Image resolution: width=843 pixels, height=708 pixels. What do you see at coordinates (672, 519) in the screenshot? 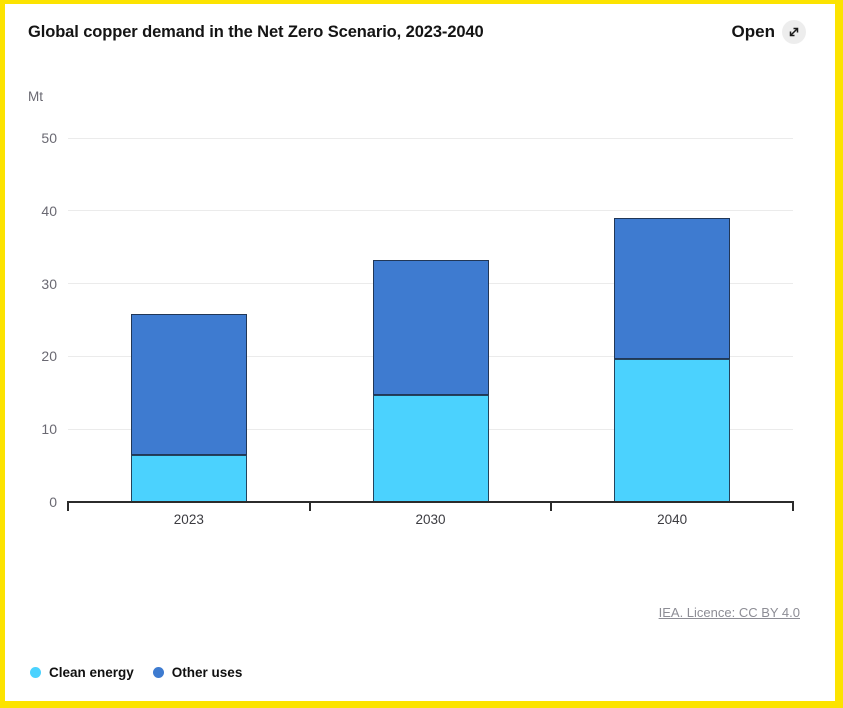
I see `x-tick-label-2040: 2040` at bounding box center [672, 519].